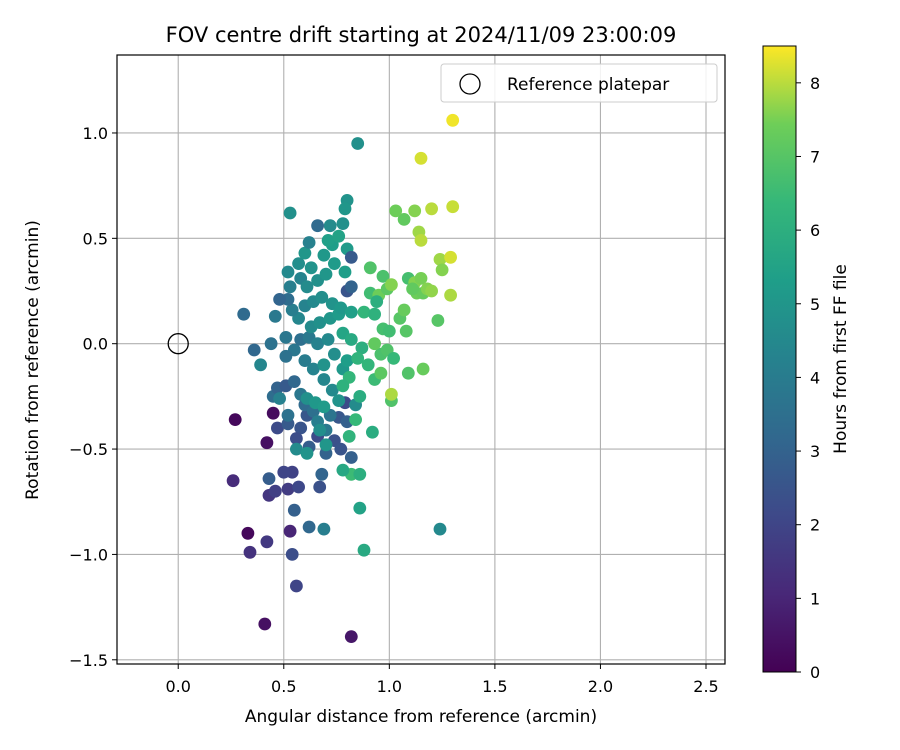  I want to click on y-tick-label: −1.5, so click(88, 660).